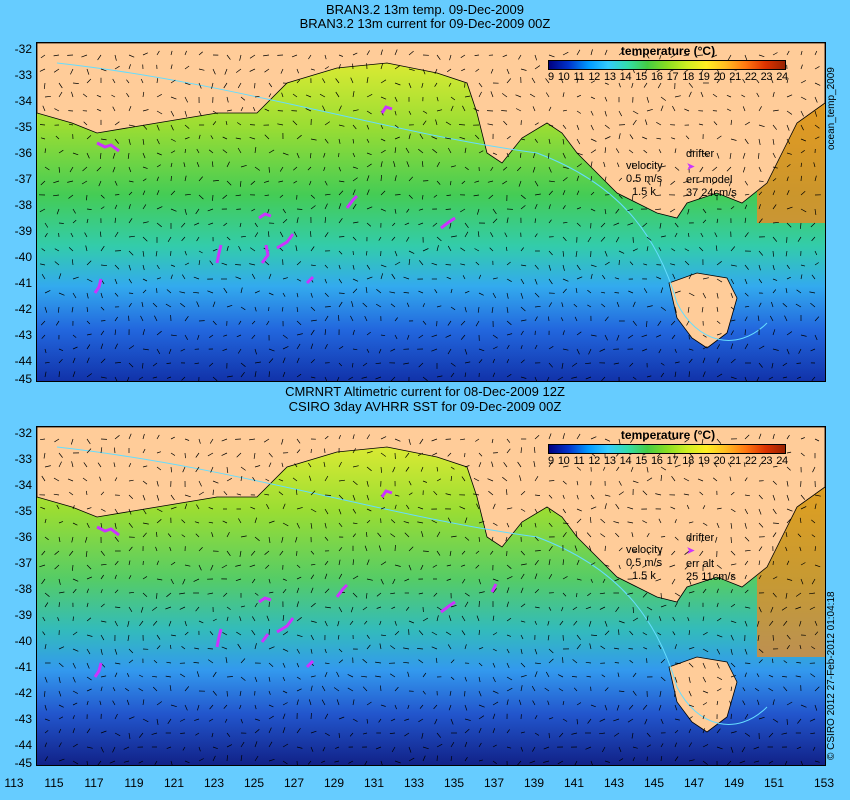 The image size is (850, 800). Describe the element at coordinates (23, 433) in the screenshot. I see `lat-label: -32` at that location.